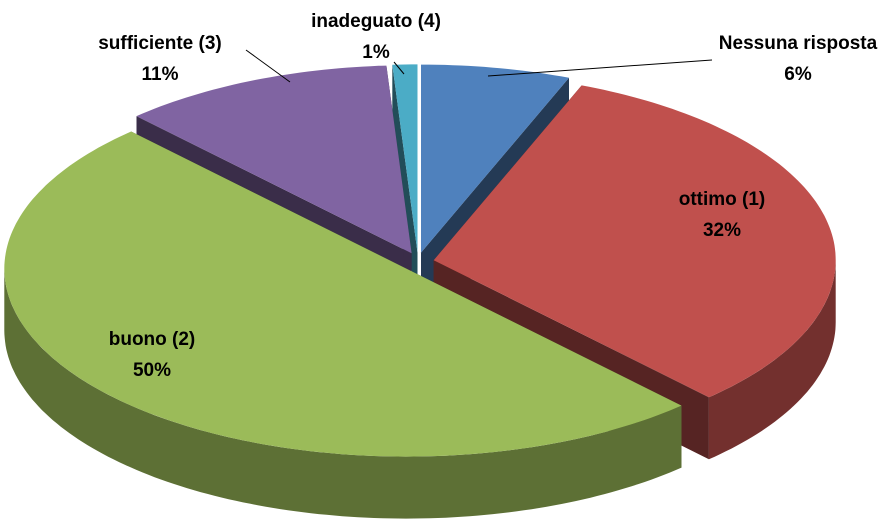  What do you see at coordinates (152, 370) in the screenshot?
I see `value-label: 50%` at bounding box center [152, 370].